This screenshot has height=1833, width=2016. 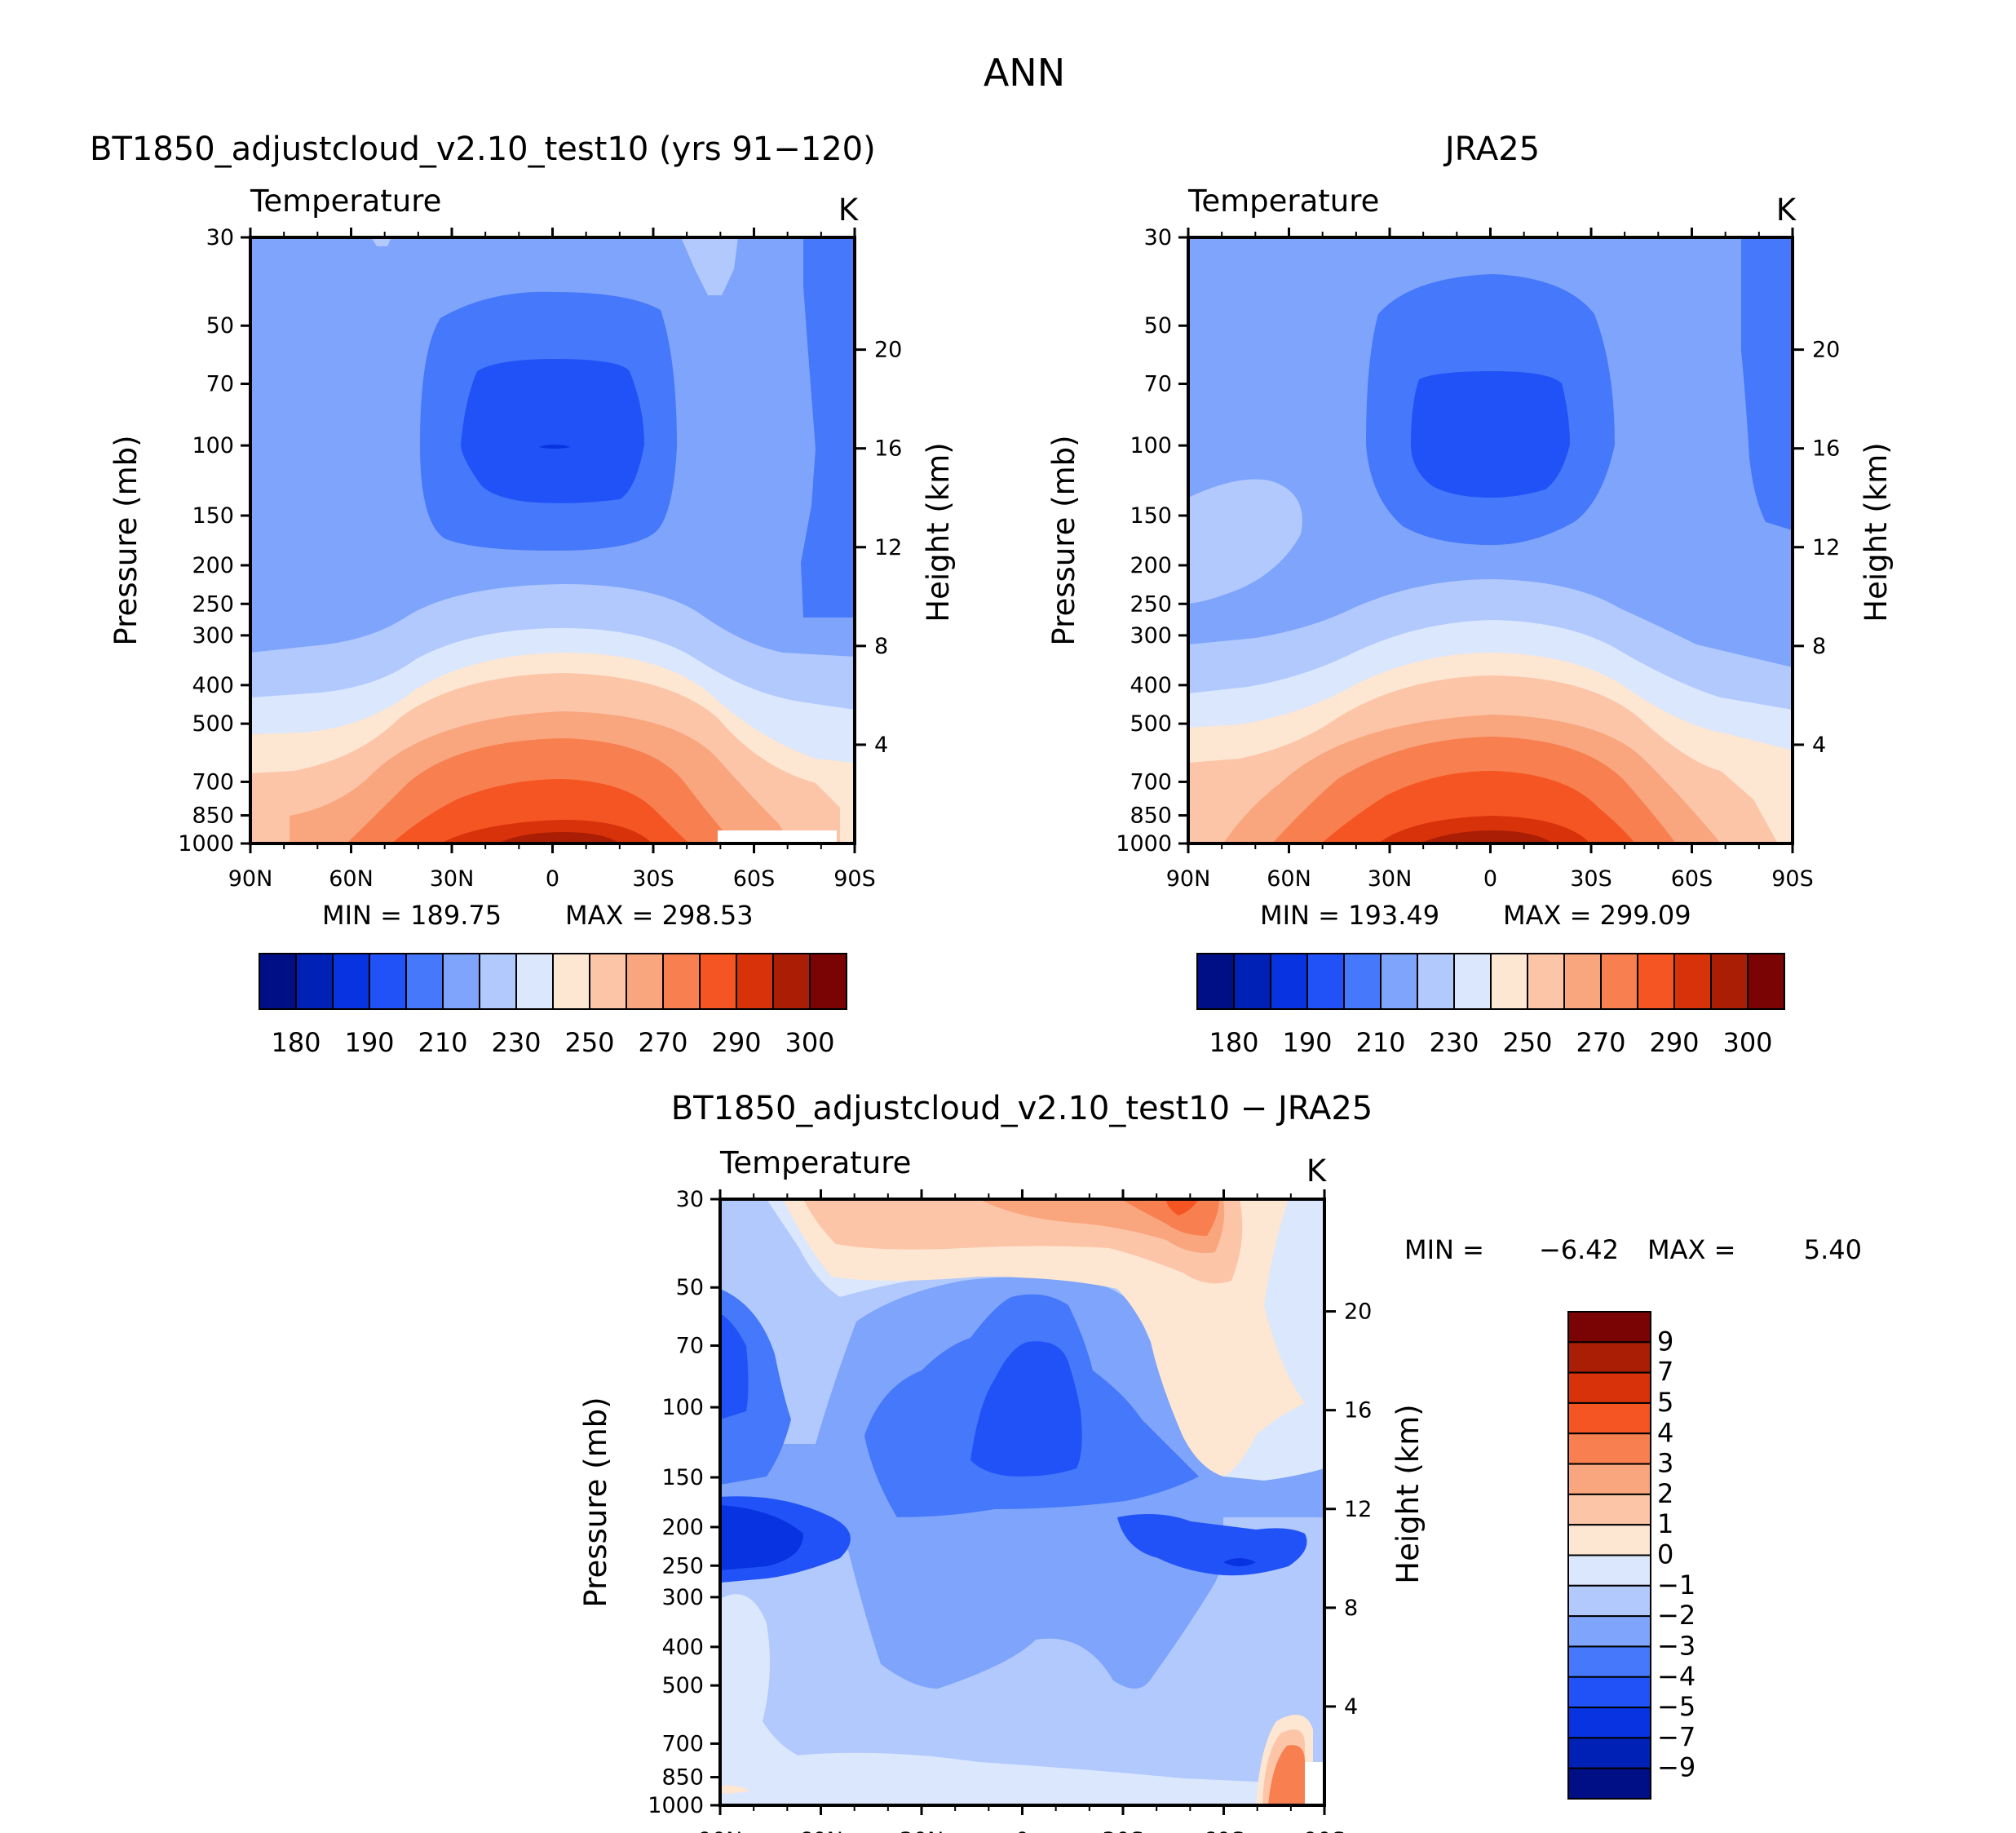 I want to click on band-plus4-upper, so click(x=1170, y=1218).